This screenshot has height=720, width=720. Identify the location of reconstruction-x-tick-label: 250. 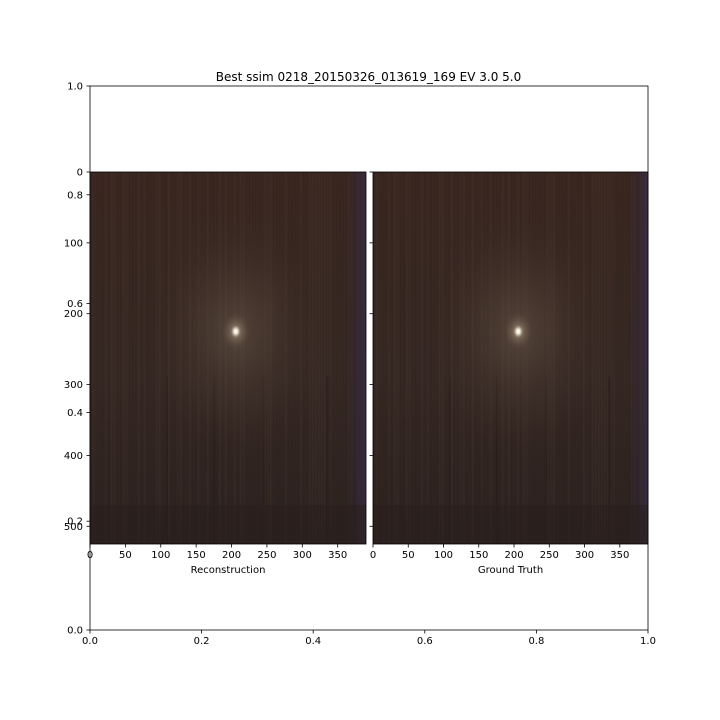
(266, 555).